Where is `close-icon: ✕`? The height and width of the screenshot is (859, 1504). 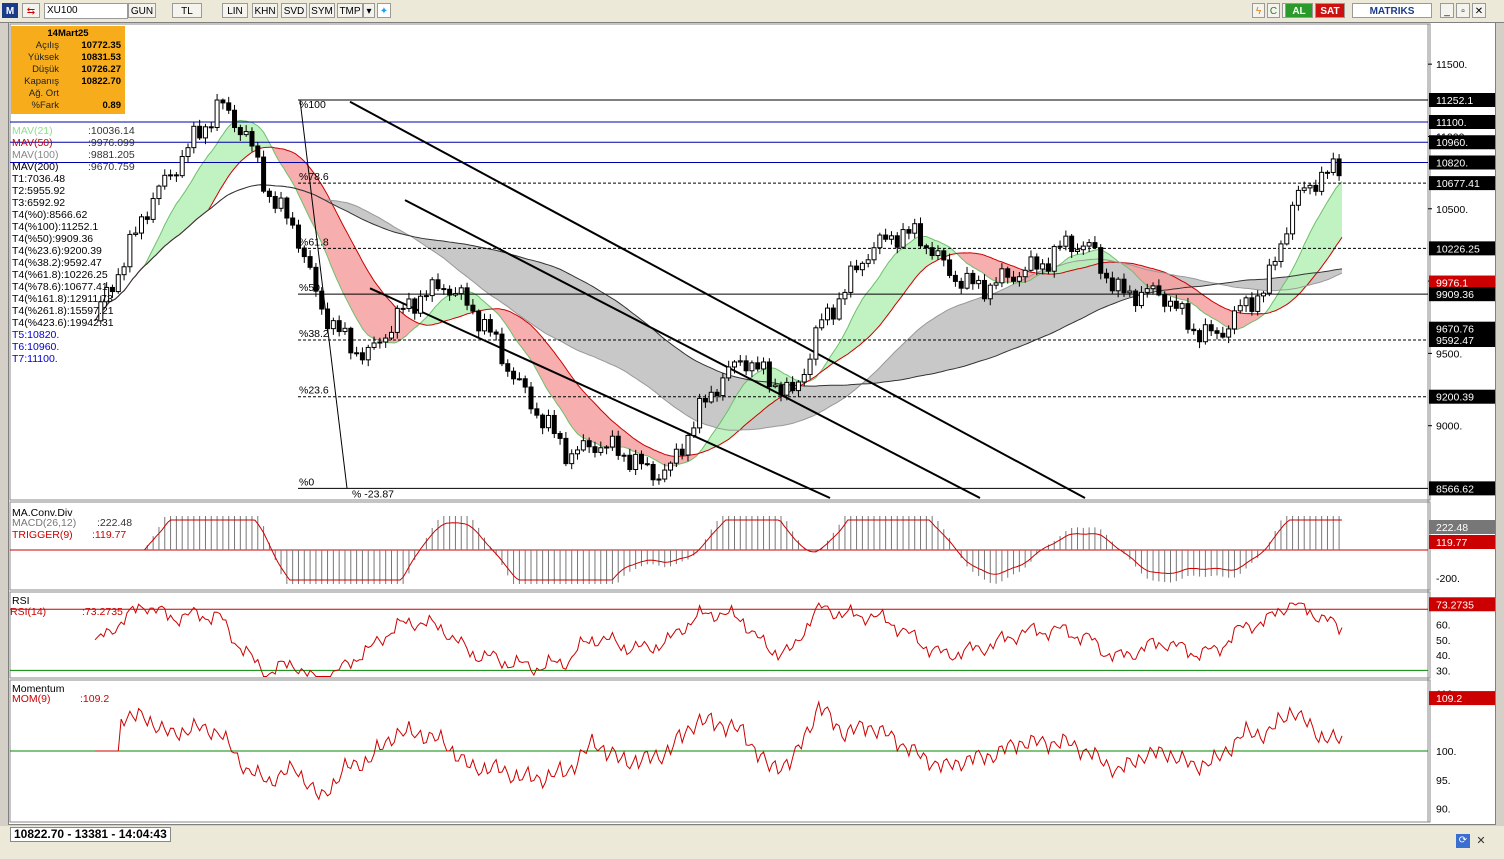
close-icon: ✕ is located at coordinates (1479, 10).